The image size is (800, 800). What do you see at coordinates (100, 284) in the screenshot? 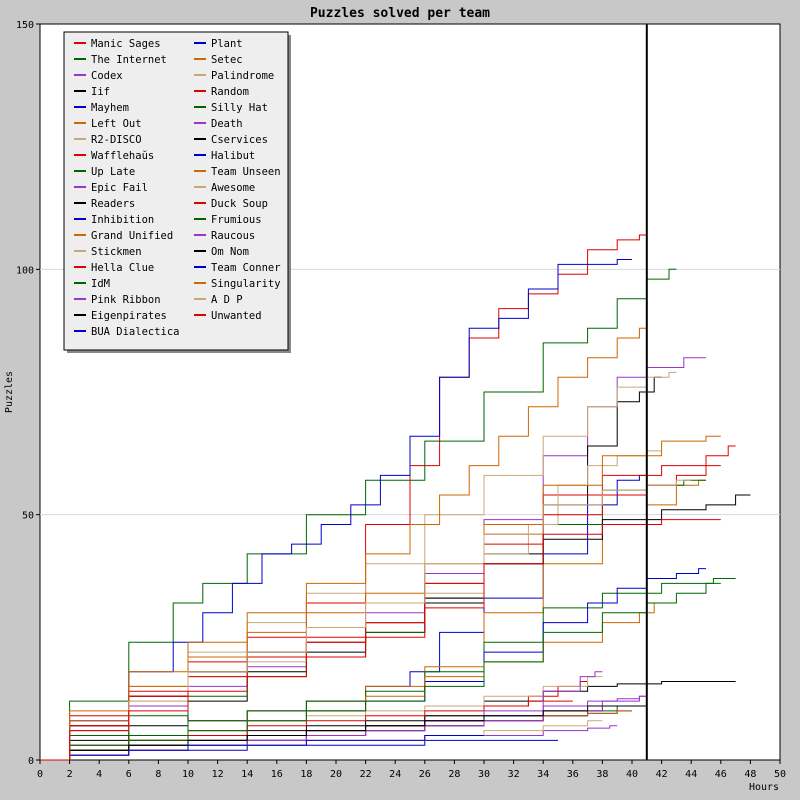
I see `legend-entry: IdM` at bounding box center [100, 284].